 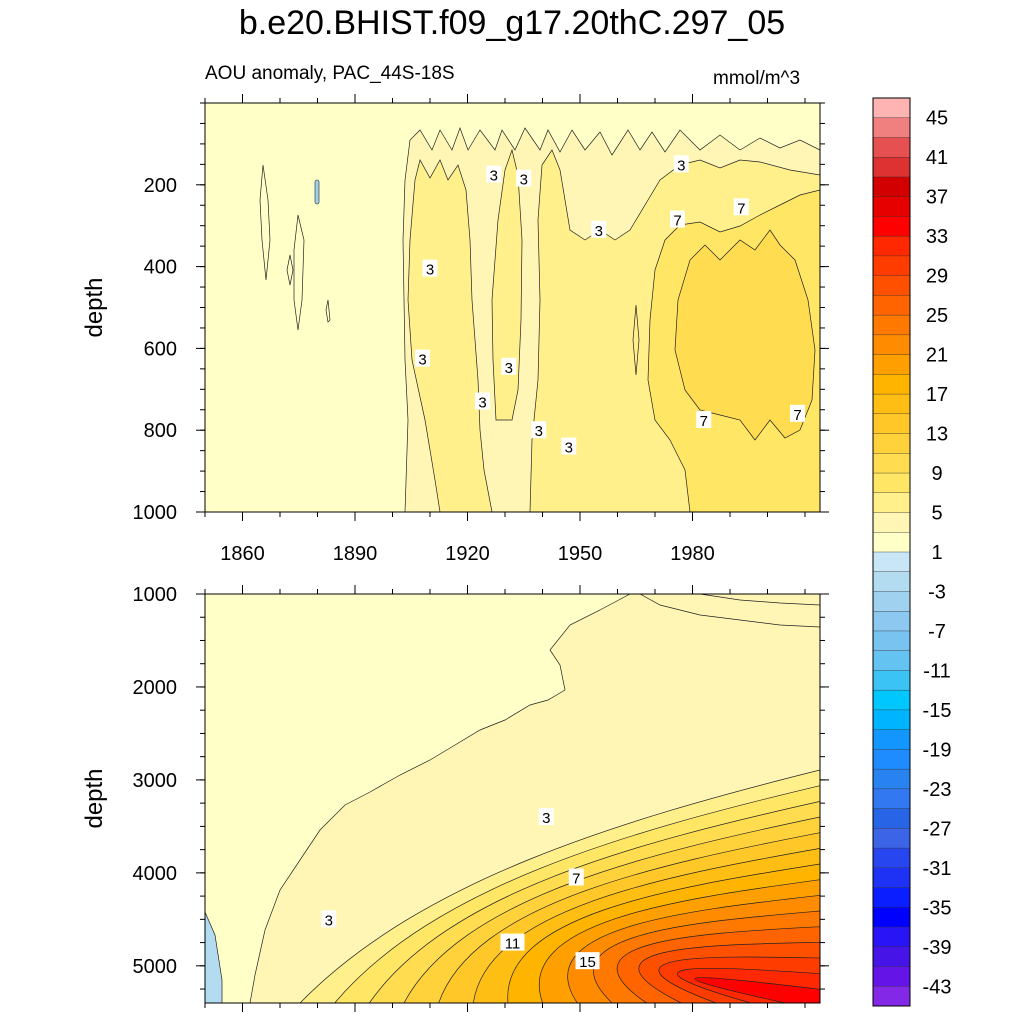 I want to click on colorbar-label: 5, so click(x=936, y=514).